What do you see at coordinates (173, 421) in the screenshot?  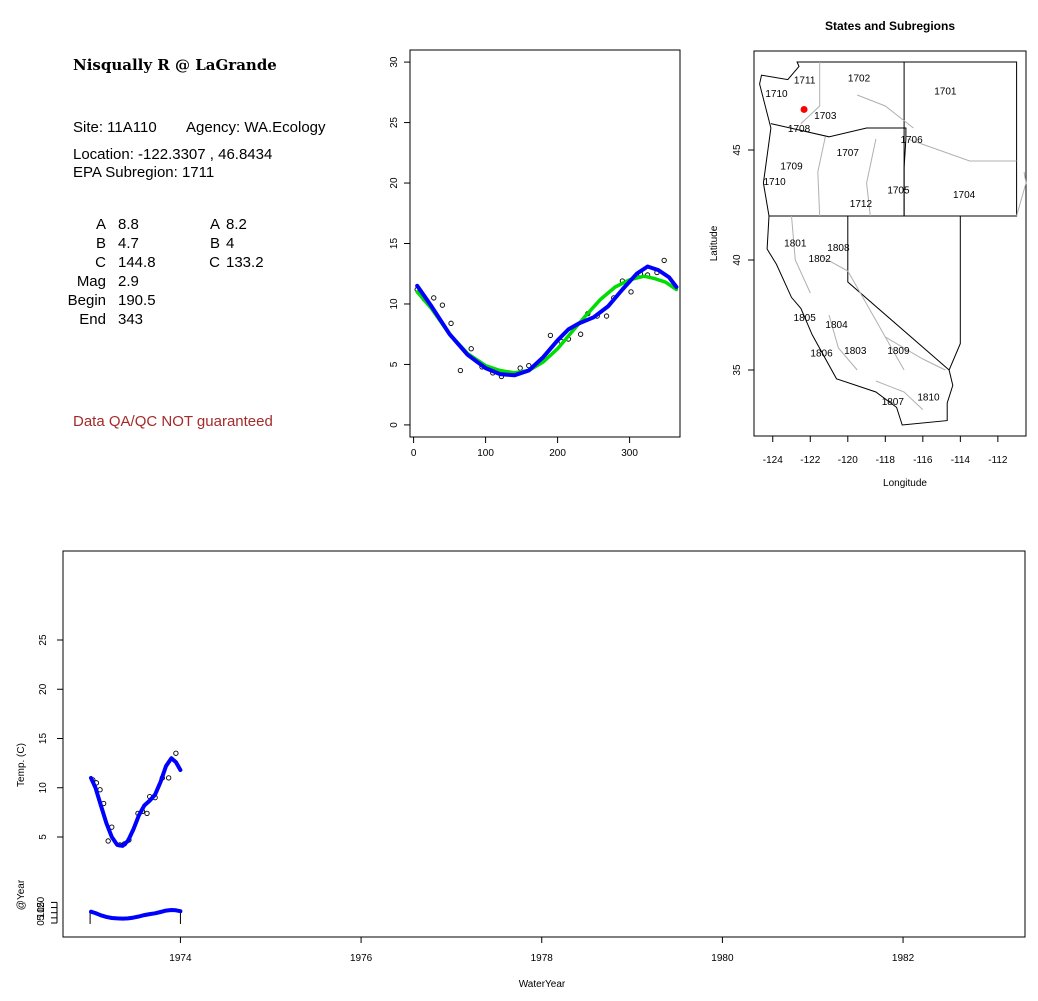 I see `disclaimer: Data QA/QC NOT guaranteed` at bounding box center [173, 421].